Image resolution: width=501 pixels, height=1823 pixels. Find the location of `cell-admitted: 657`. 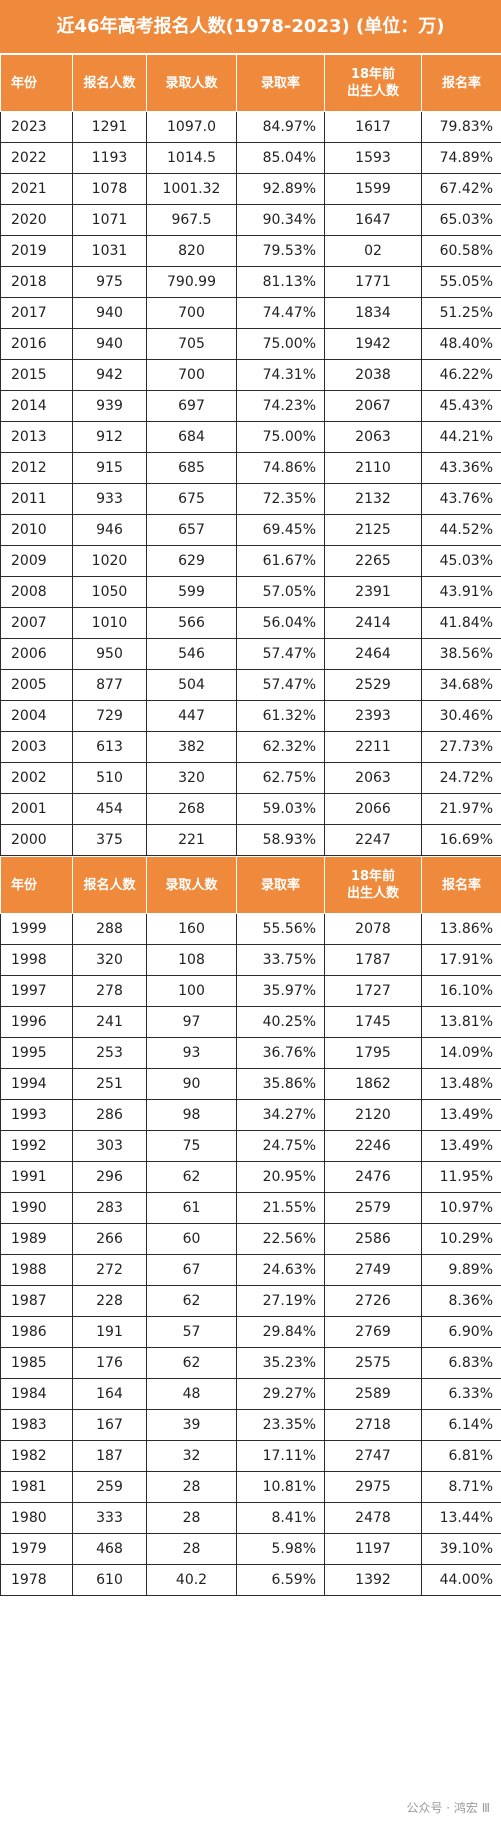

cell-admitted: 657 is located at coordinates (191, 530).